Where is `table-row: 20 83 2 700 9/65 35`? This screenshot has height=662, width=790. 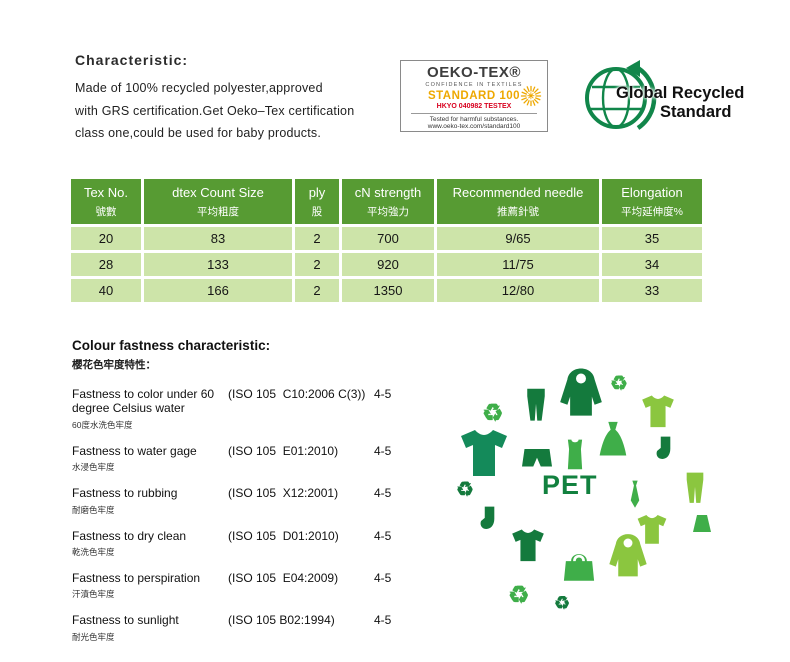 table-row: 20 83 2 700 9/65 35 is located at coordinates (386, 238).